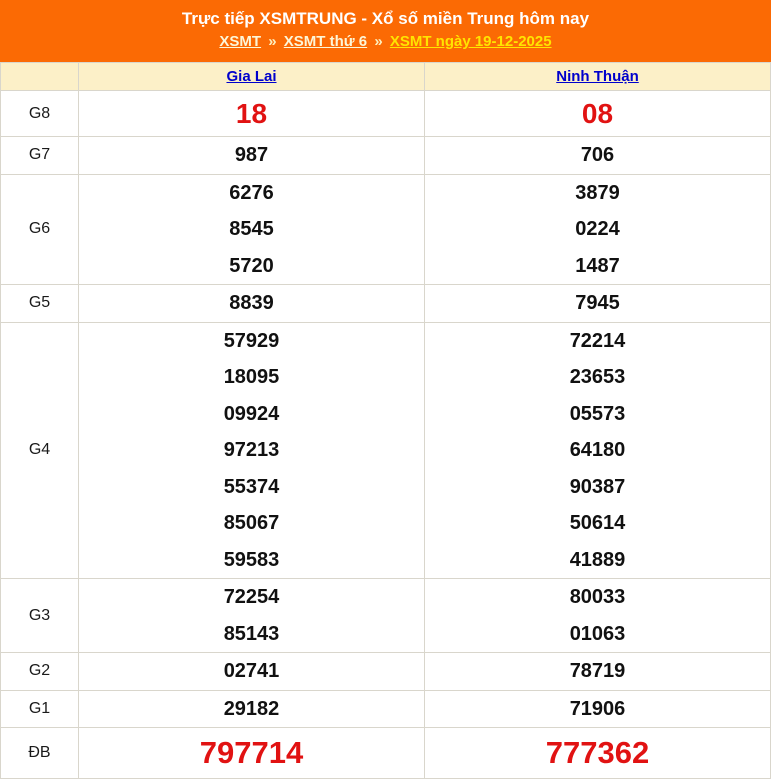  I want to click on prize-number: 72214, so click(597, 340).